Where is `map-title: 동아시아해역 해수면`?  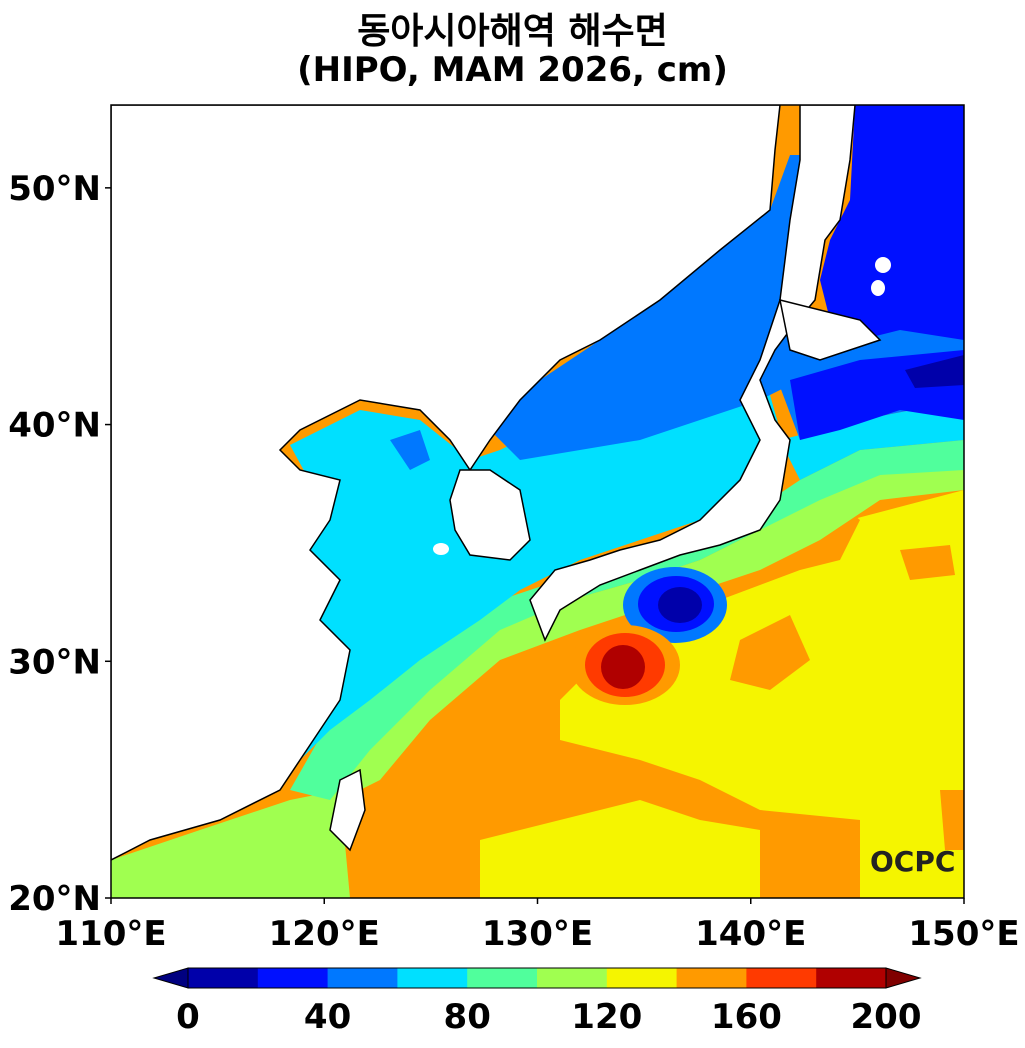 map-title: 동아시아해역 해수면 is located at coordinates (512, 31).